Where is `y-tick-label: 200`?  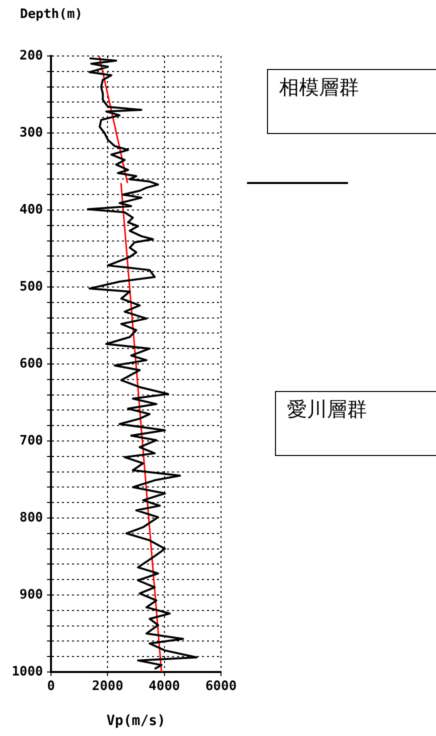
y-tick-label: 200 is located at coordinates (32, 56).